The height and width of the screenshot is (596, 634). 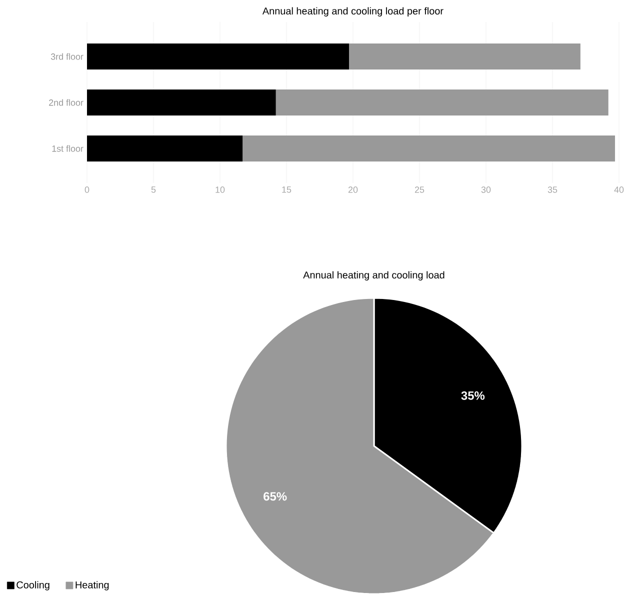 I want to click on y-tick-label: 1st floor, so click(x=68, y=148).